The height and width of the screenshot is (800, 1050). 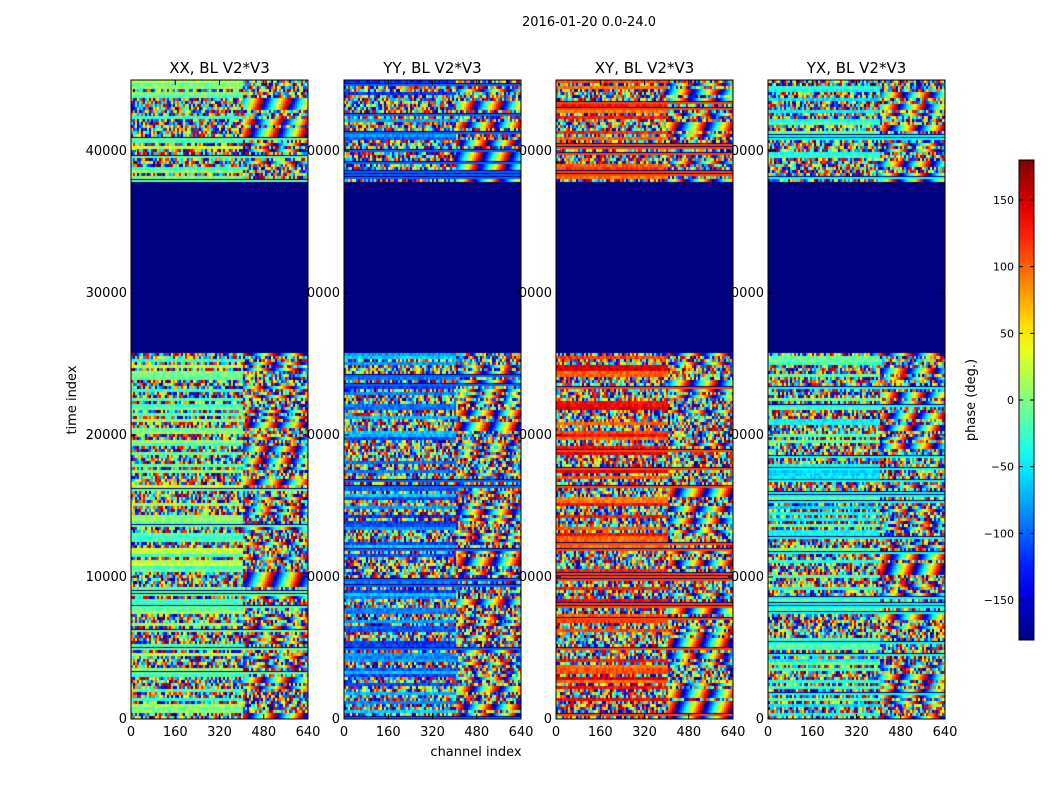 I want to click on x-axis-label: channel index, so click(x=475, y=752).